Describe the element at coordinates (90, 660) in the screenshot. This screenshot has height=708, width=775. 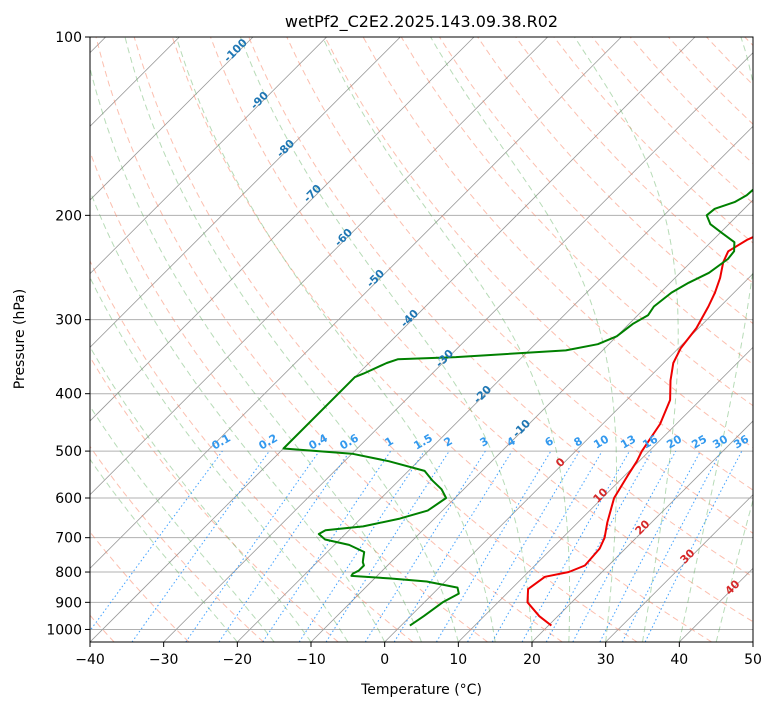
I see `x-tick-label: −40` at that location.